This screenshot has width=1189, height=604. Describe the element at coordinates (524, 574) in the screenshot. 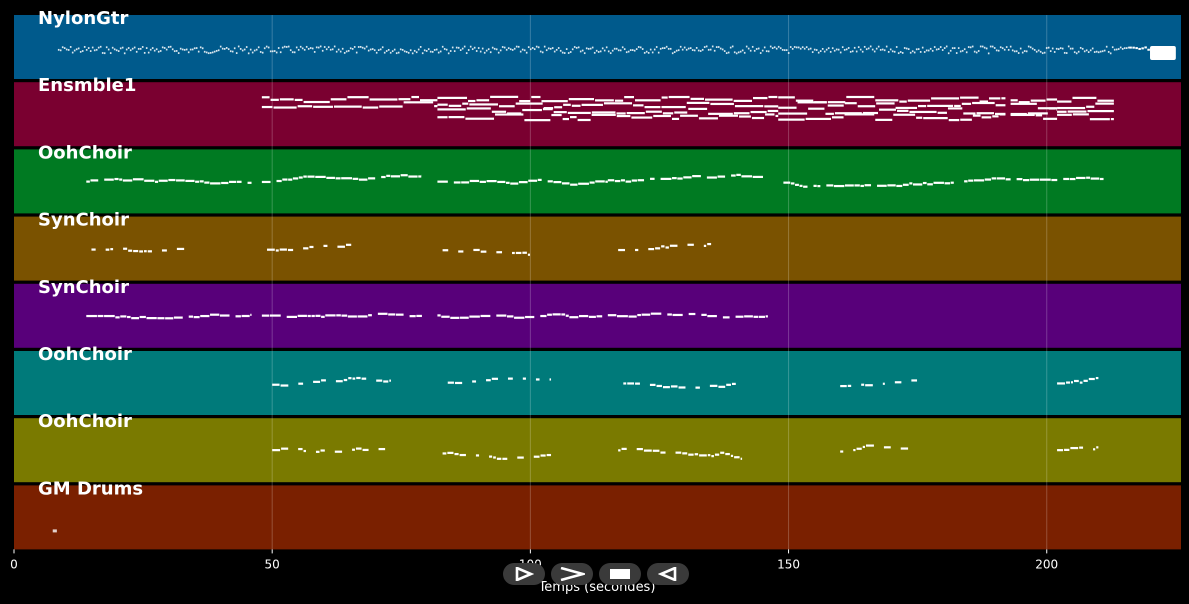

I see `play-button` at that location.